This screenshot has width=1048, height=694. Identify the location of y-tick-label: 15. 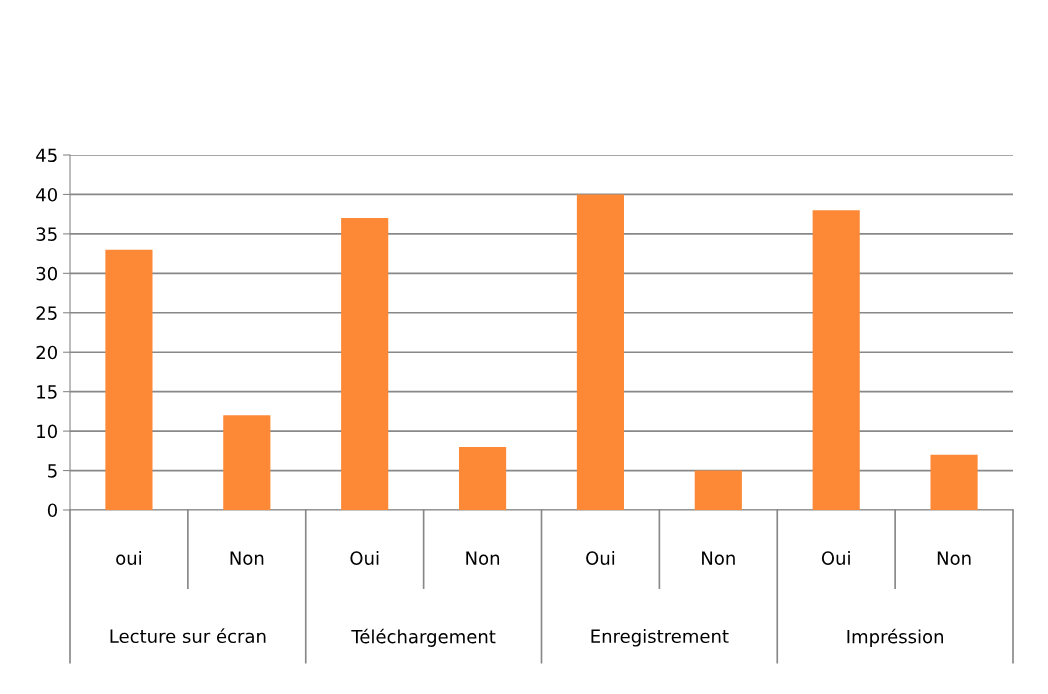
(47, 392).